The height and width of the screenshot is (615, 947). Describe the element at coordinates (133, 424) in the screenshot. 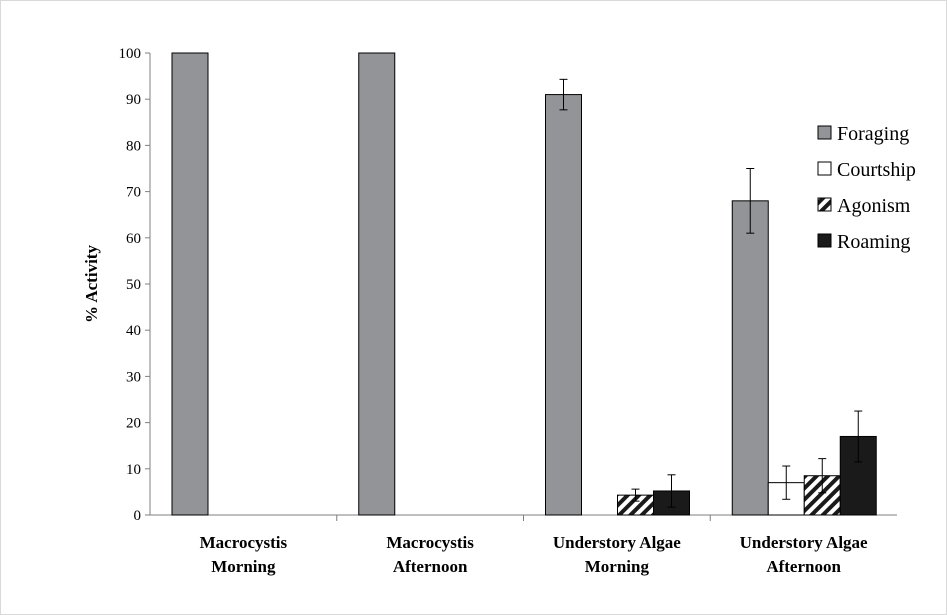

I see `y-tick-label: 20` at that location.